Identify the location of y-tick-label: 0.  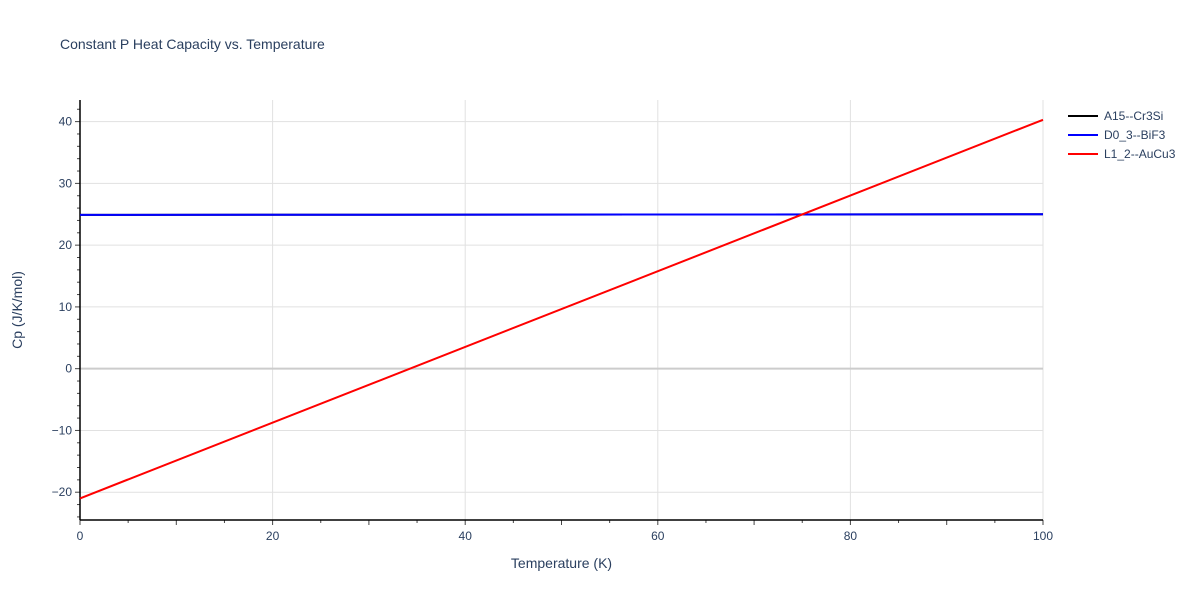
(68, 369).